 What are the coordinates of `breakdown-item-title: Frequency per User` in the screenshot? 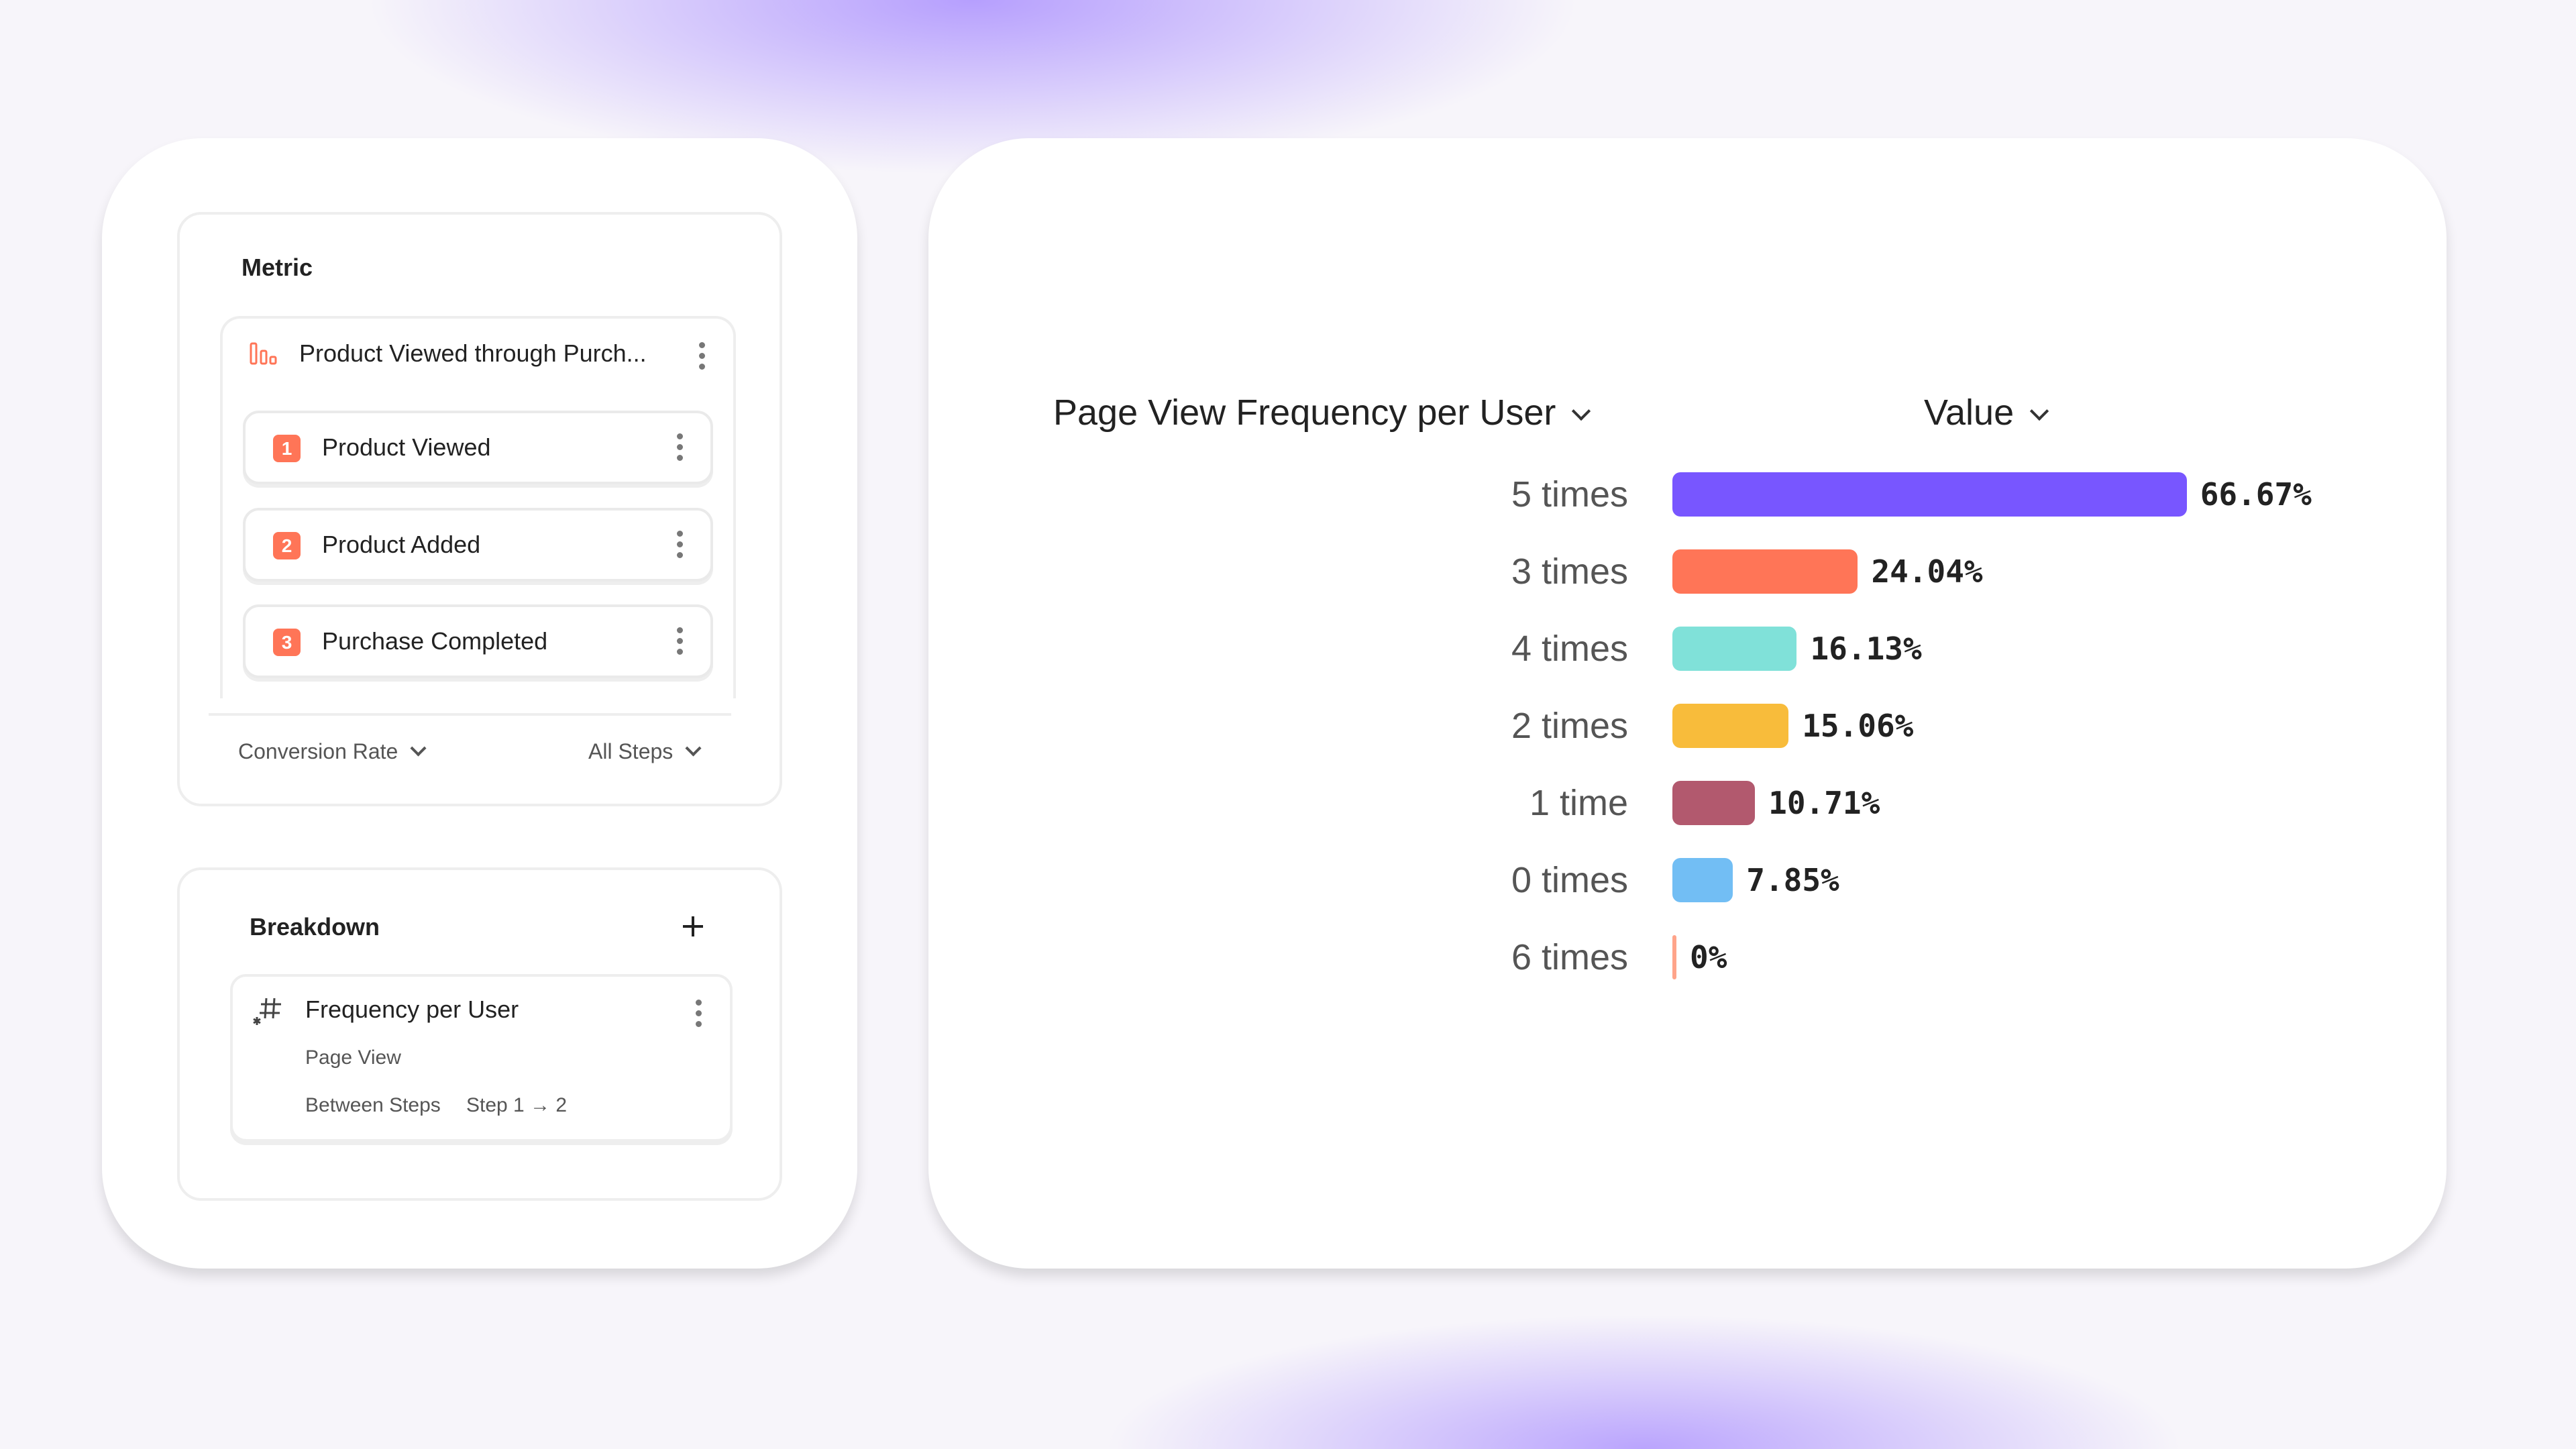 It's located at (412, 1009).